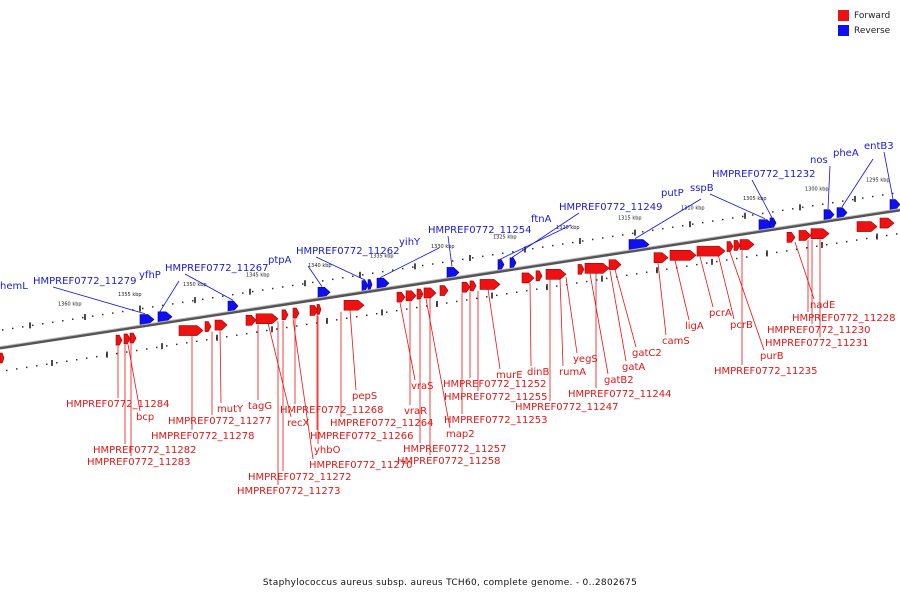  Describe the element at coordinates (878, 180) in the screenshot. I see `kbp-tick-label: 1295 kbp` at that location.